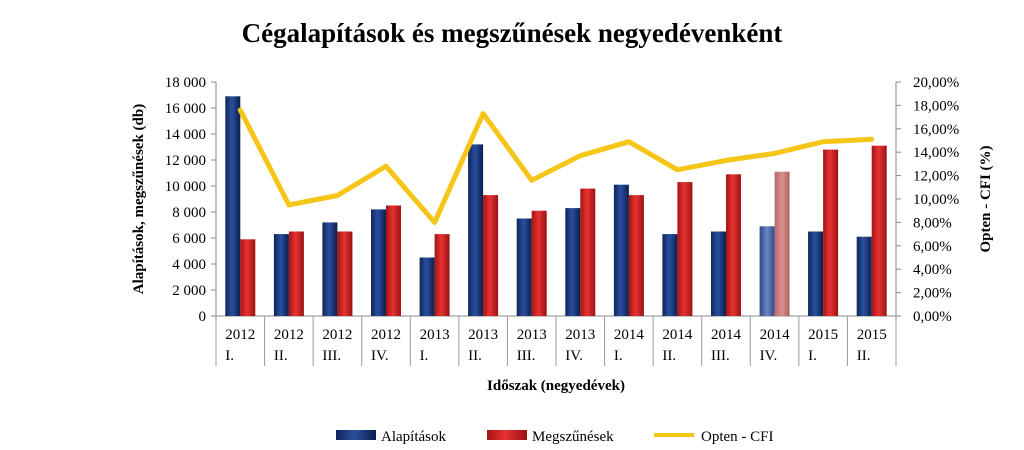  What do you see at coordinates (737, 437) in the screenshot?
I see `legend-label-cfi: Opten - CFI` at bounding box center [737, 437].